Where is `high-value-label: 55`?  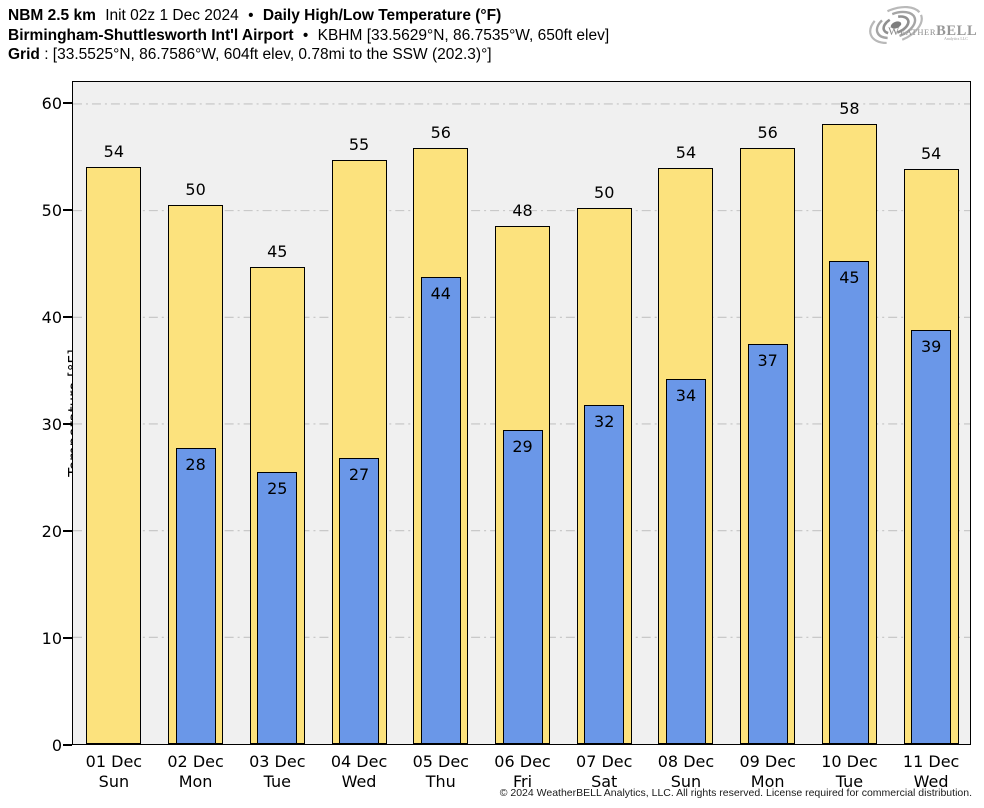 high-value-label: 55 is located at coordinates (359, 144).